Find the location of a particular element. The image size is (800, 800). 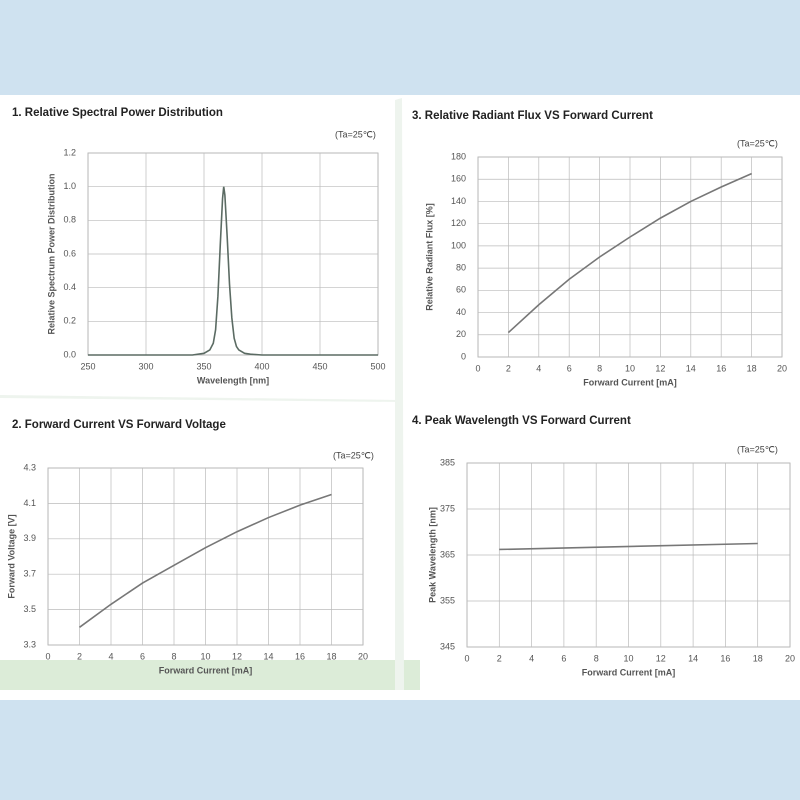

y-tick-label: 160 is located at coordinates (458, 179).